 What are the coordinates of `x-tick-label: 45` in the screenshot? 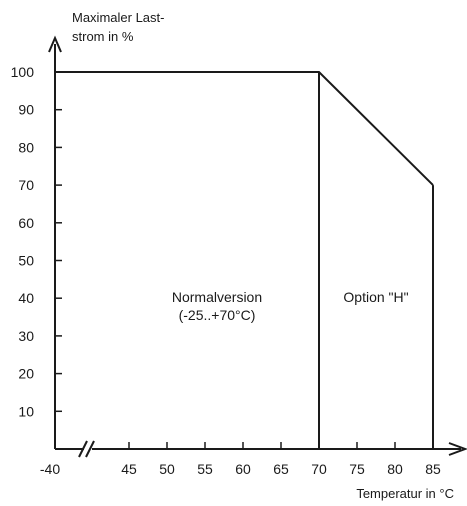 It's located at (129, 469).